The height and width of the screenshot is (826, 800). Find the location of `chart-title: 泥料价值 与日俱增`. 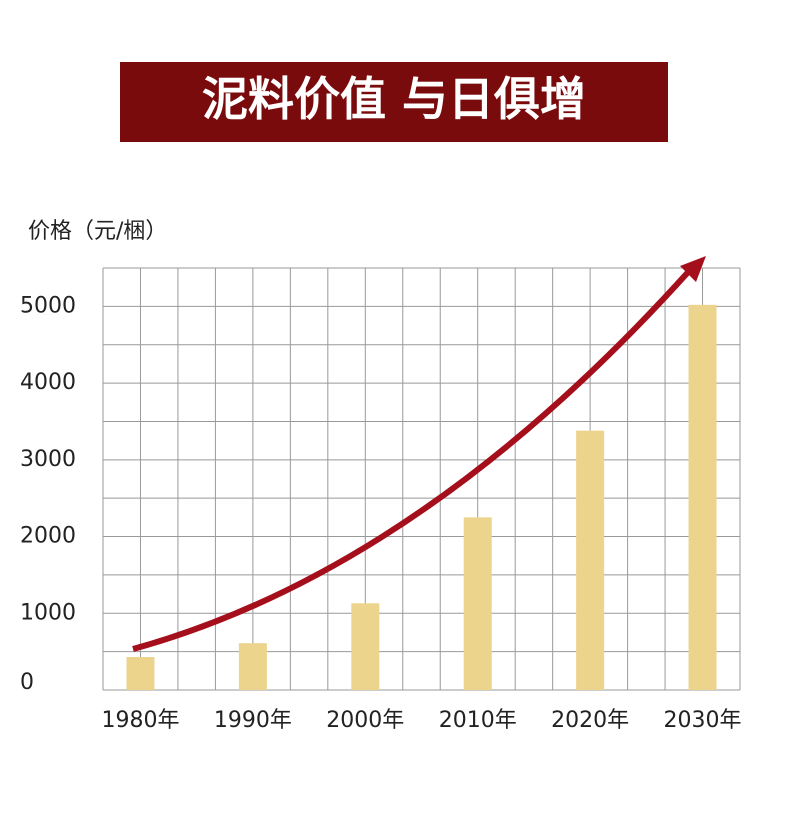

chart-title: 泥料价值 与日俱增 is located at coordinates (394, 99).